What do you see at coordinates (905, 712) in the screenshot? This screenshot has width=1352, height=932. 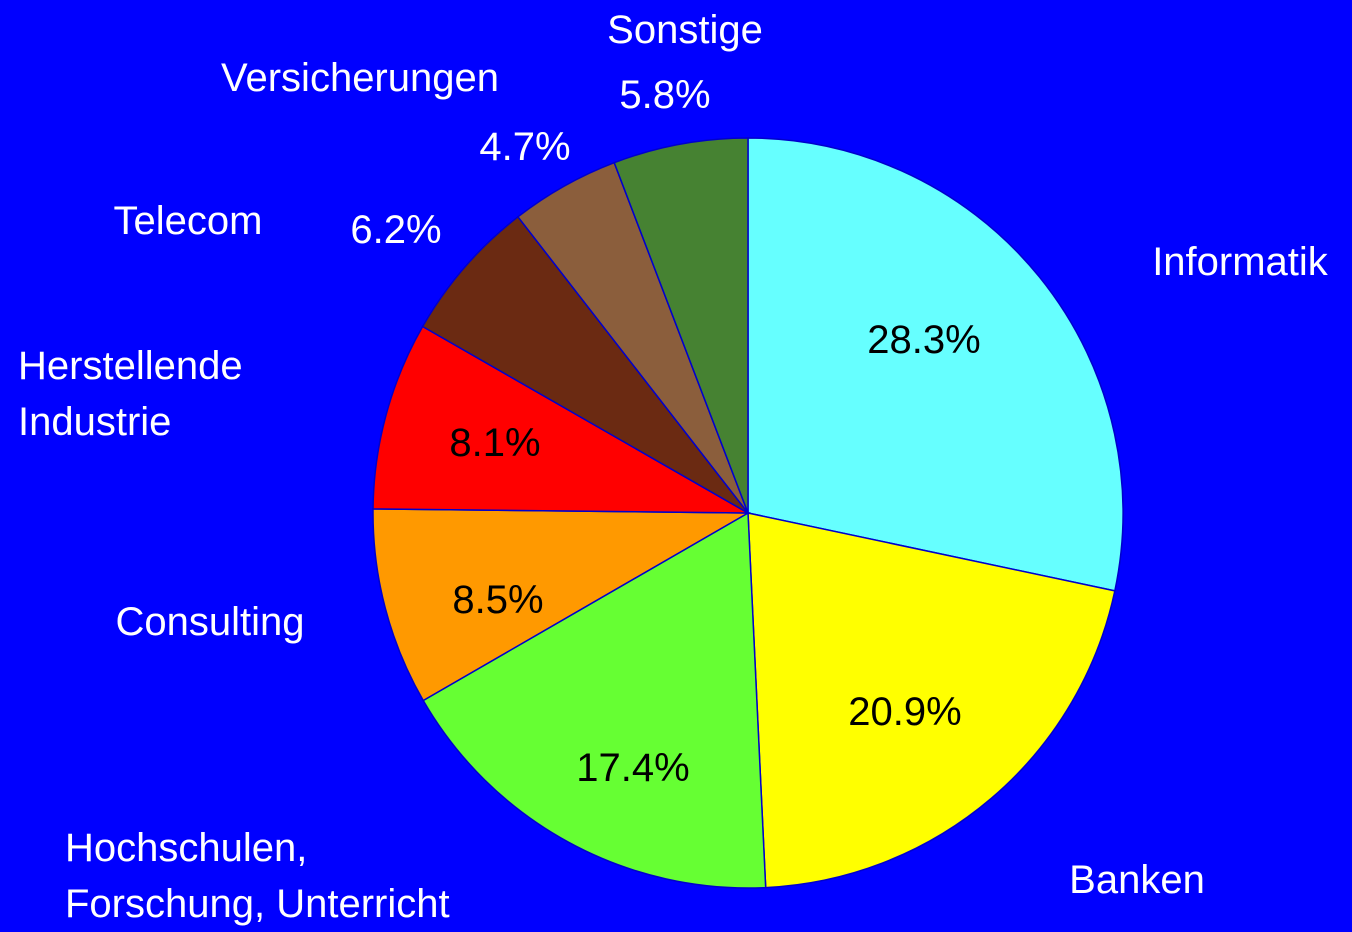 I see `value-label: 20.9%` at bounding box center [905, 712].